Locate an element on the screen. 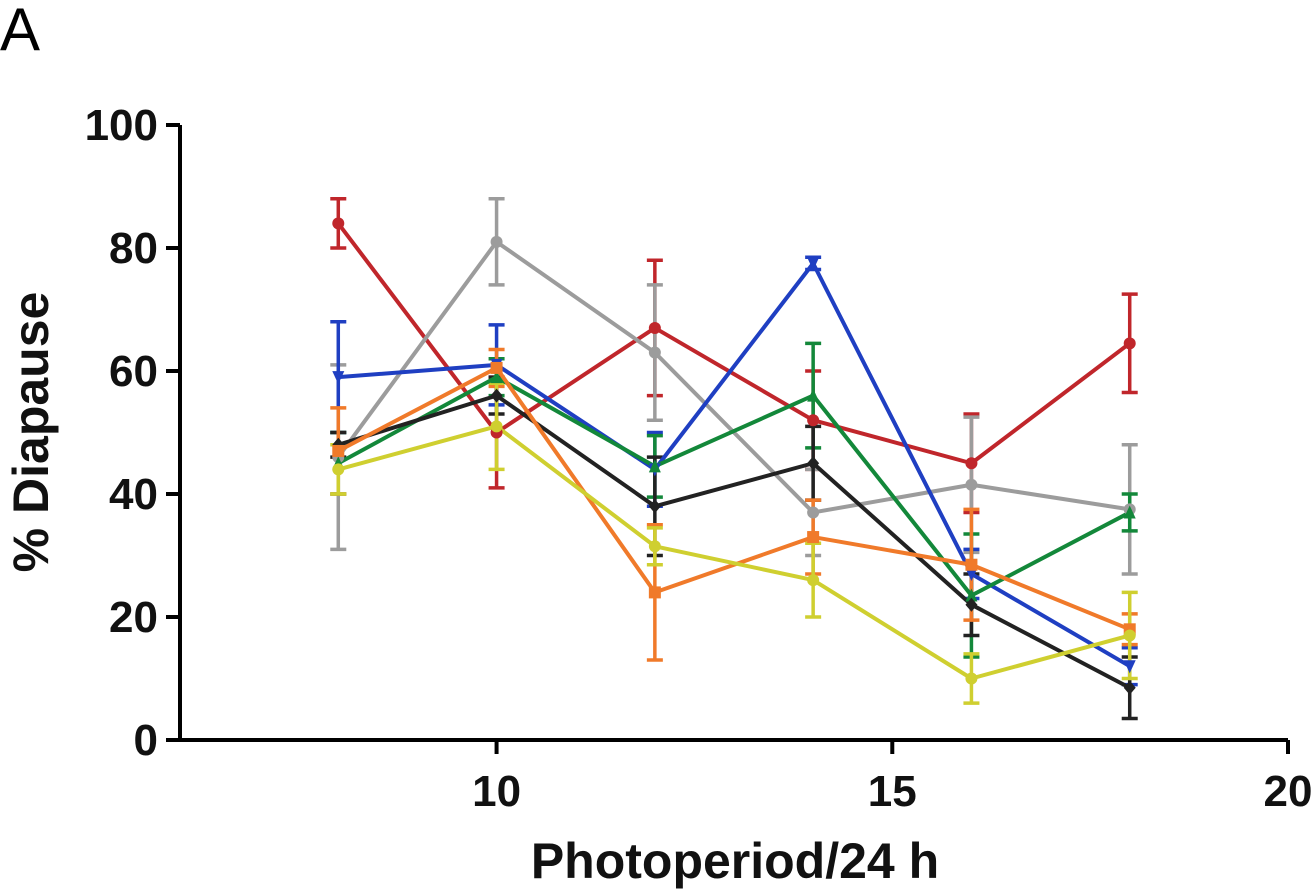  y-axis-title: % Diapause is located at coordinates (31, 432).